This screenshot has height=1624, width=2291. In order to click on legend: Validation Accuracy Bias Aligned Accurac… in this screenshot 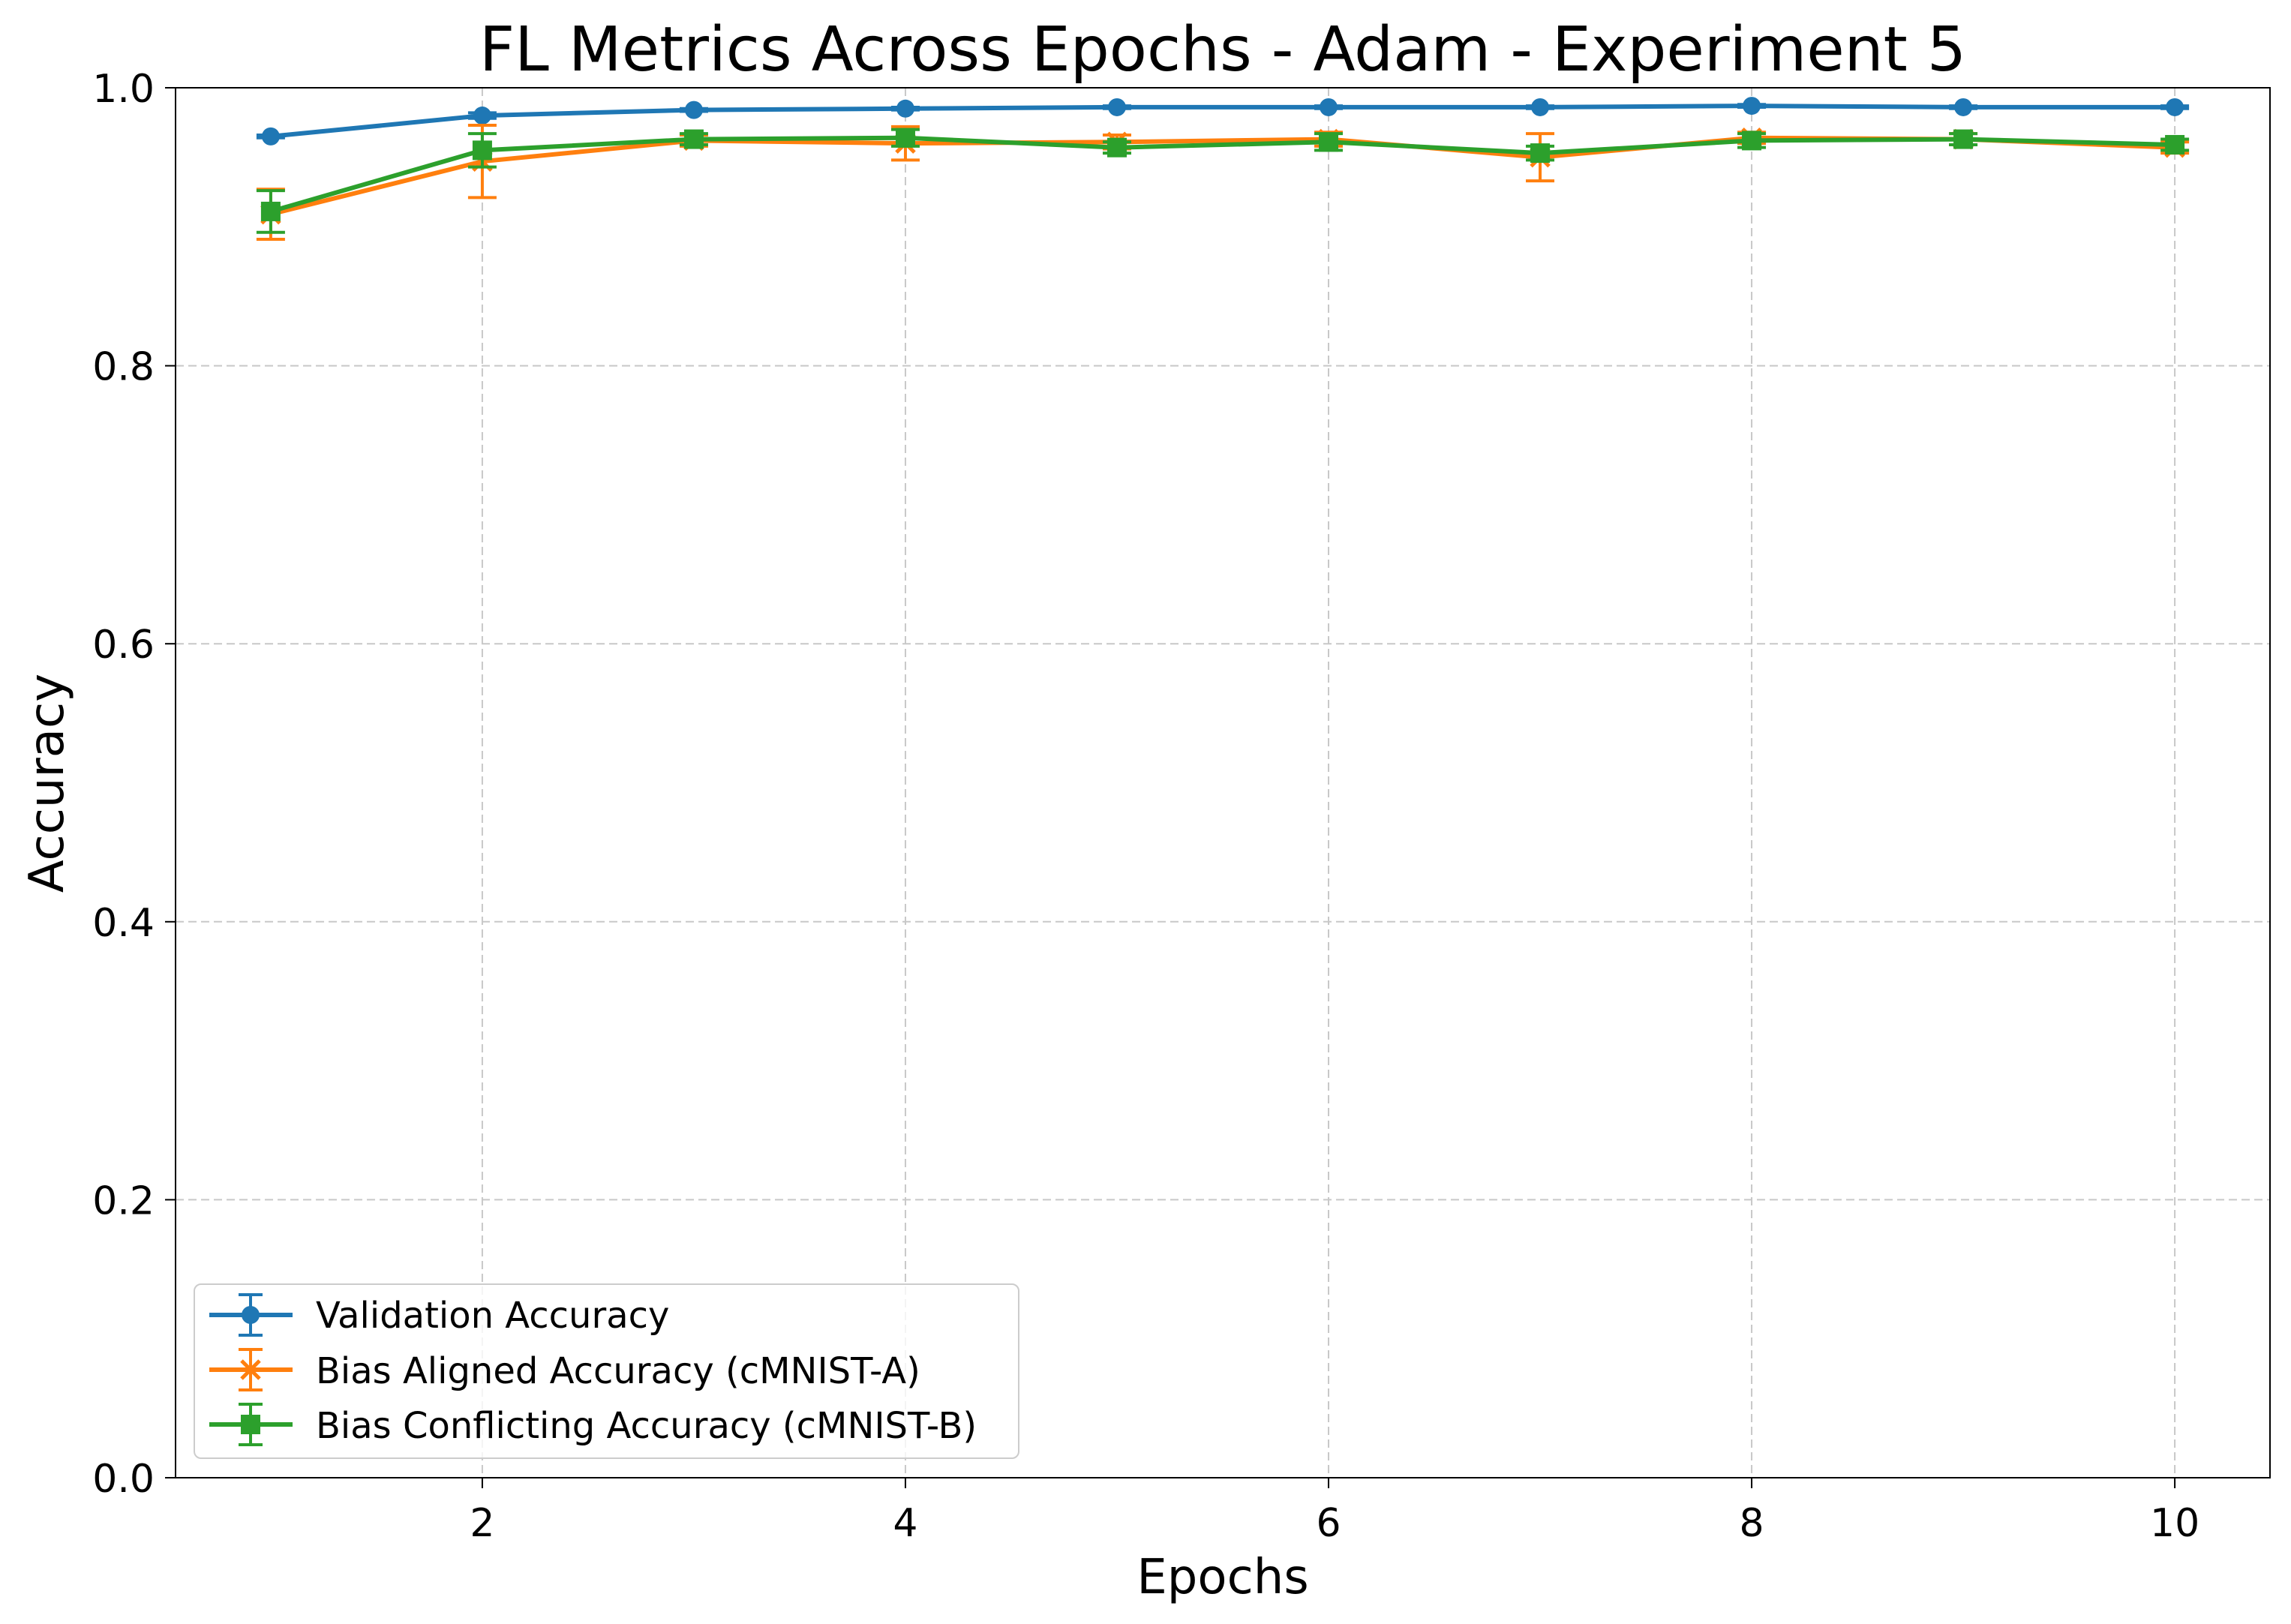, I will do `click(606, 1371)`.